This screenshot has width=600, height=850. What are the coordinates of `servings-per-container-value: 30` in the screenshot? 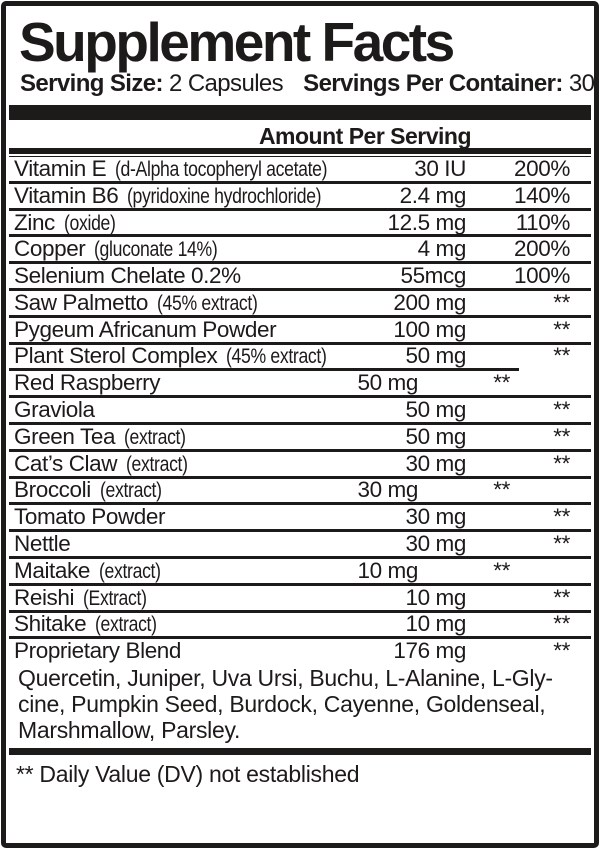 It's located at (581, 83).